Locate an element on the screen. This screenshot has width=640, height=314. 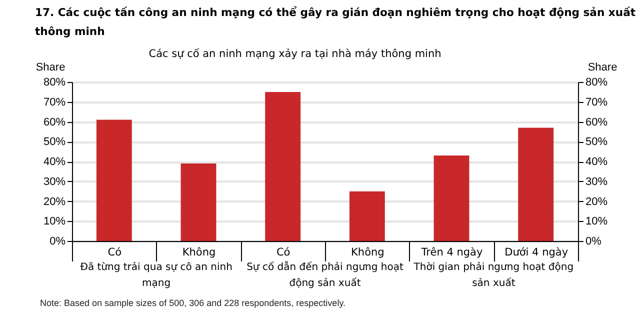
y-tick-label: 60% is located at coordinates (54, 122).